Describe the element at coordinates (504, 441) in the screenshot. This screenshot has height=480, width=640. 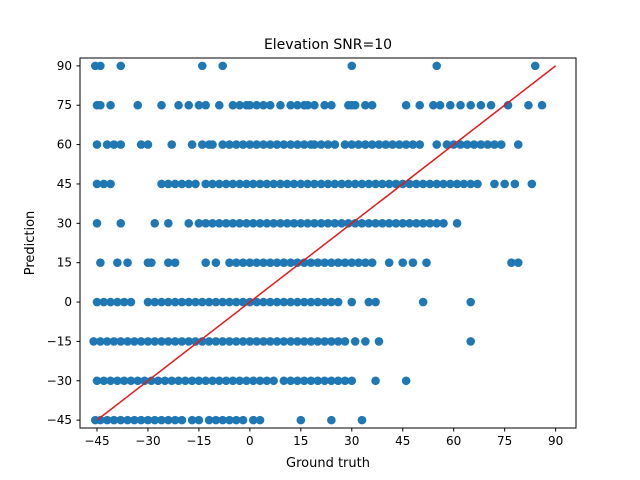
I see `x-tick-label: 75` at that location.